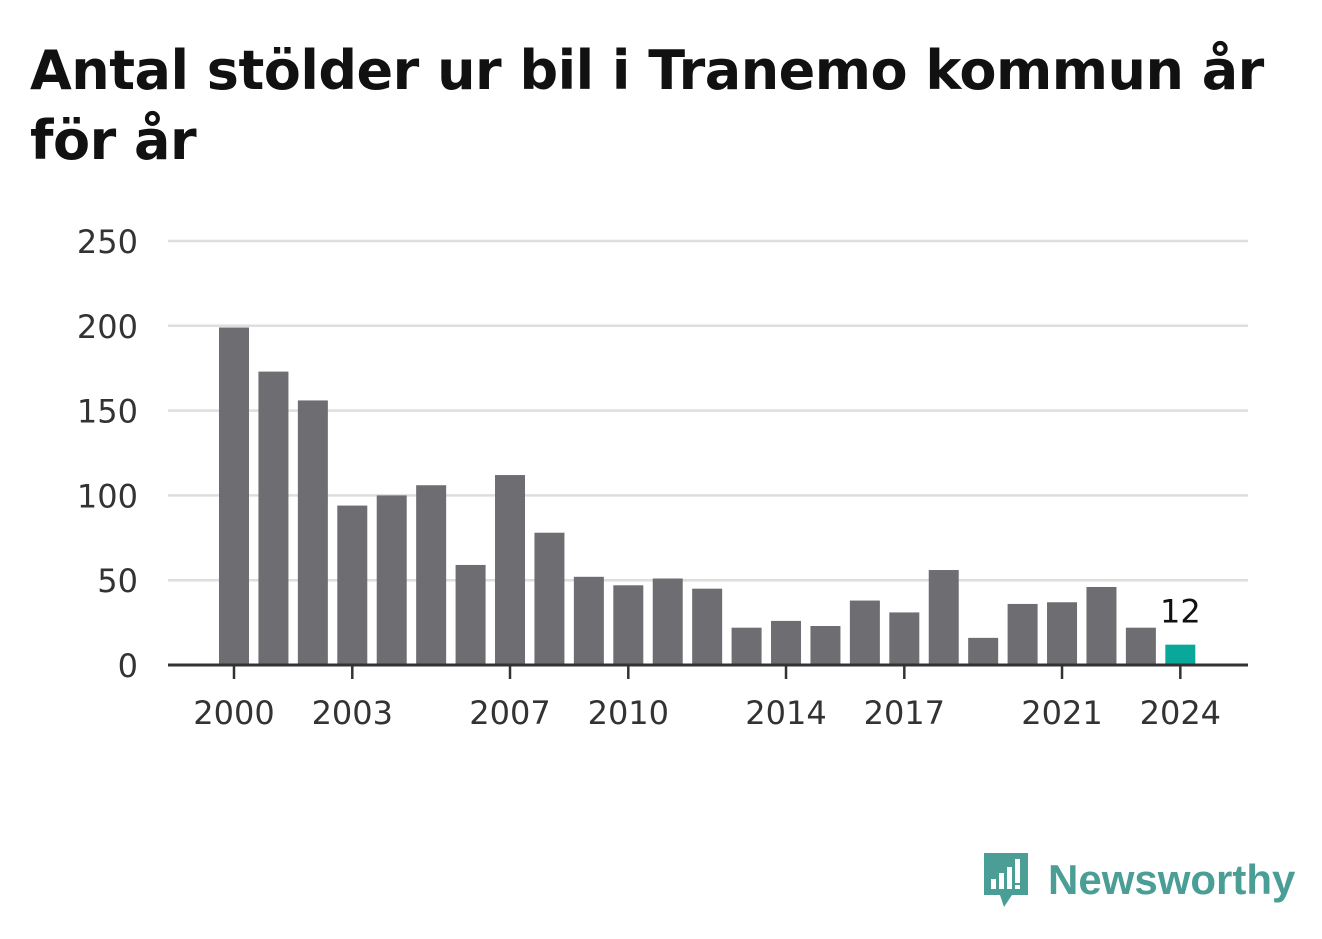 This screenshot has height=939, width=1322. I want to click on bar-2001, so click(273, 518).